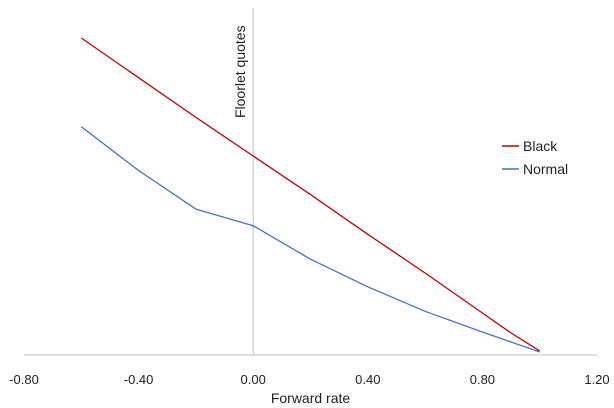  Describe the element at coordinates (240, 71) in the screenshot. I see `y-axis-title: Floorlet quotes` at that location.